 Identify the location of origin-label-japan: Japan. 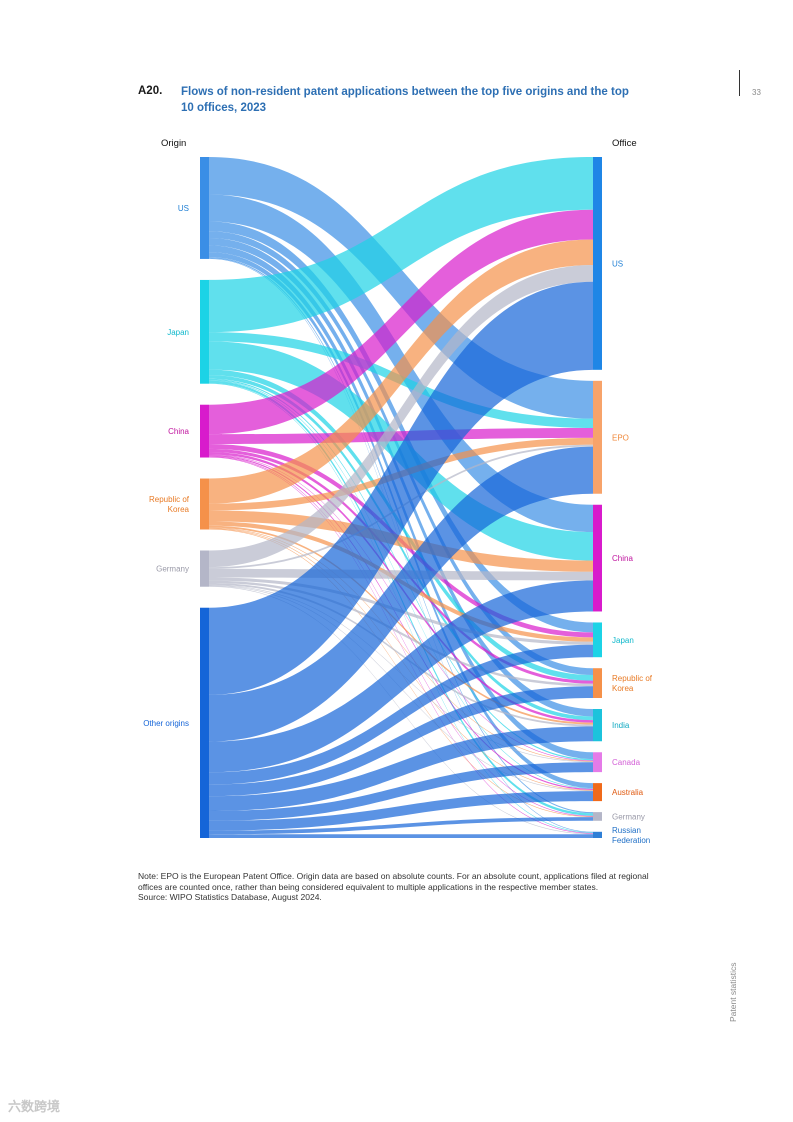
(178, 332).